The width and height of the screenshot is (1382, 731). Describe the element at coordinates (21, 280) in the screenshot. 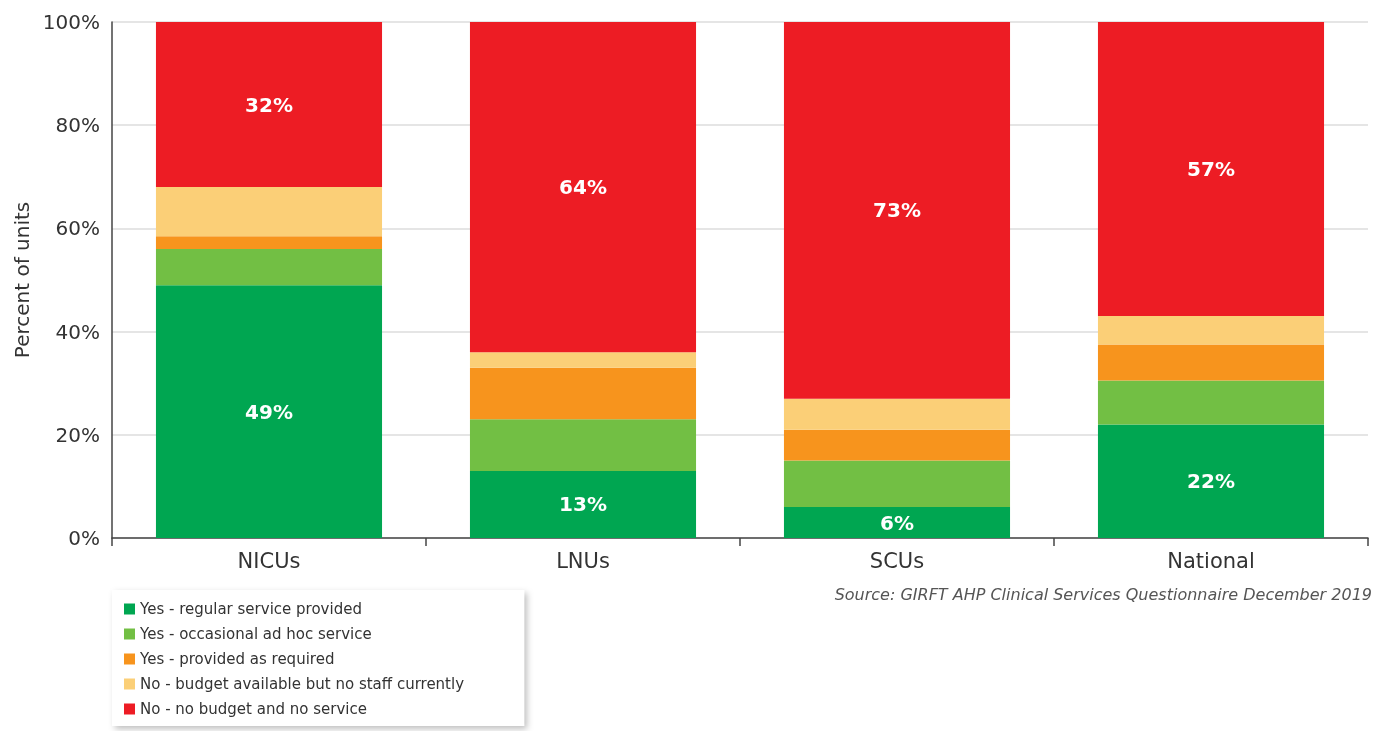

I see `y-axis-title: Percent of units` at that location.